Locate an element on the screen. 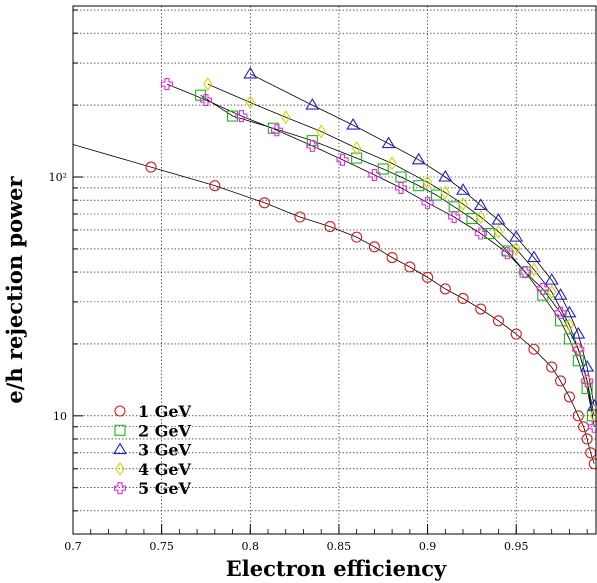 The height and width of the screenshot is (583, 597). fit-curve-extension is located at coordinates (112, 156).